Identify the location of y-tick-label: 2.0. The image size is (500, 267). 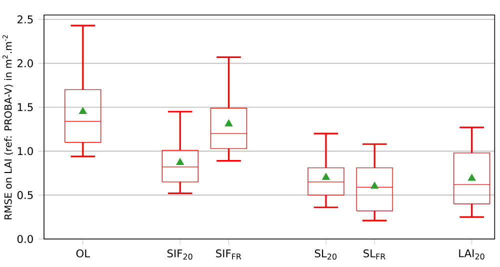
(25, 63).